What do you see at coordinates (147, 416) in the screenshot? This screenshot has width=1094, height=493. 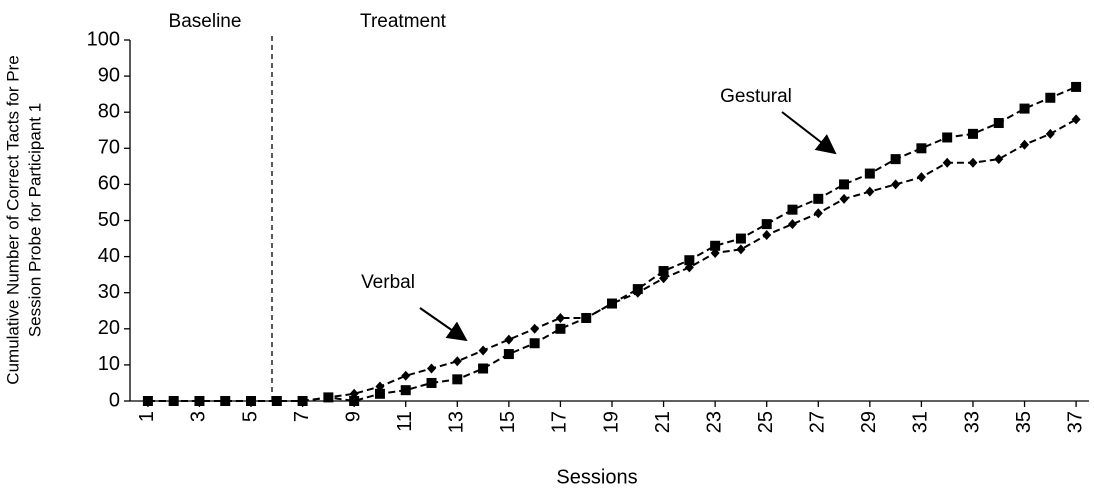 I see `x-tick-label: 1` at bounding box center [147, 416].